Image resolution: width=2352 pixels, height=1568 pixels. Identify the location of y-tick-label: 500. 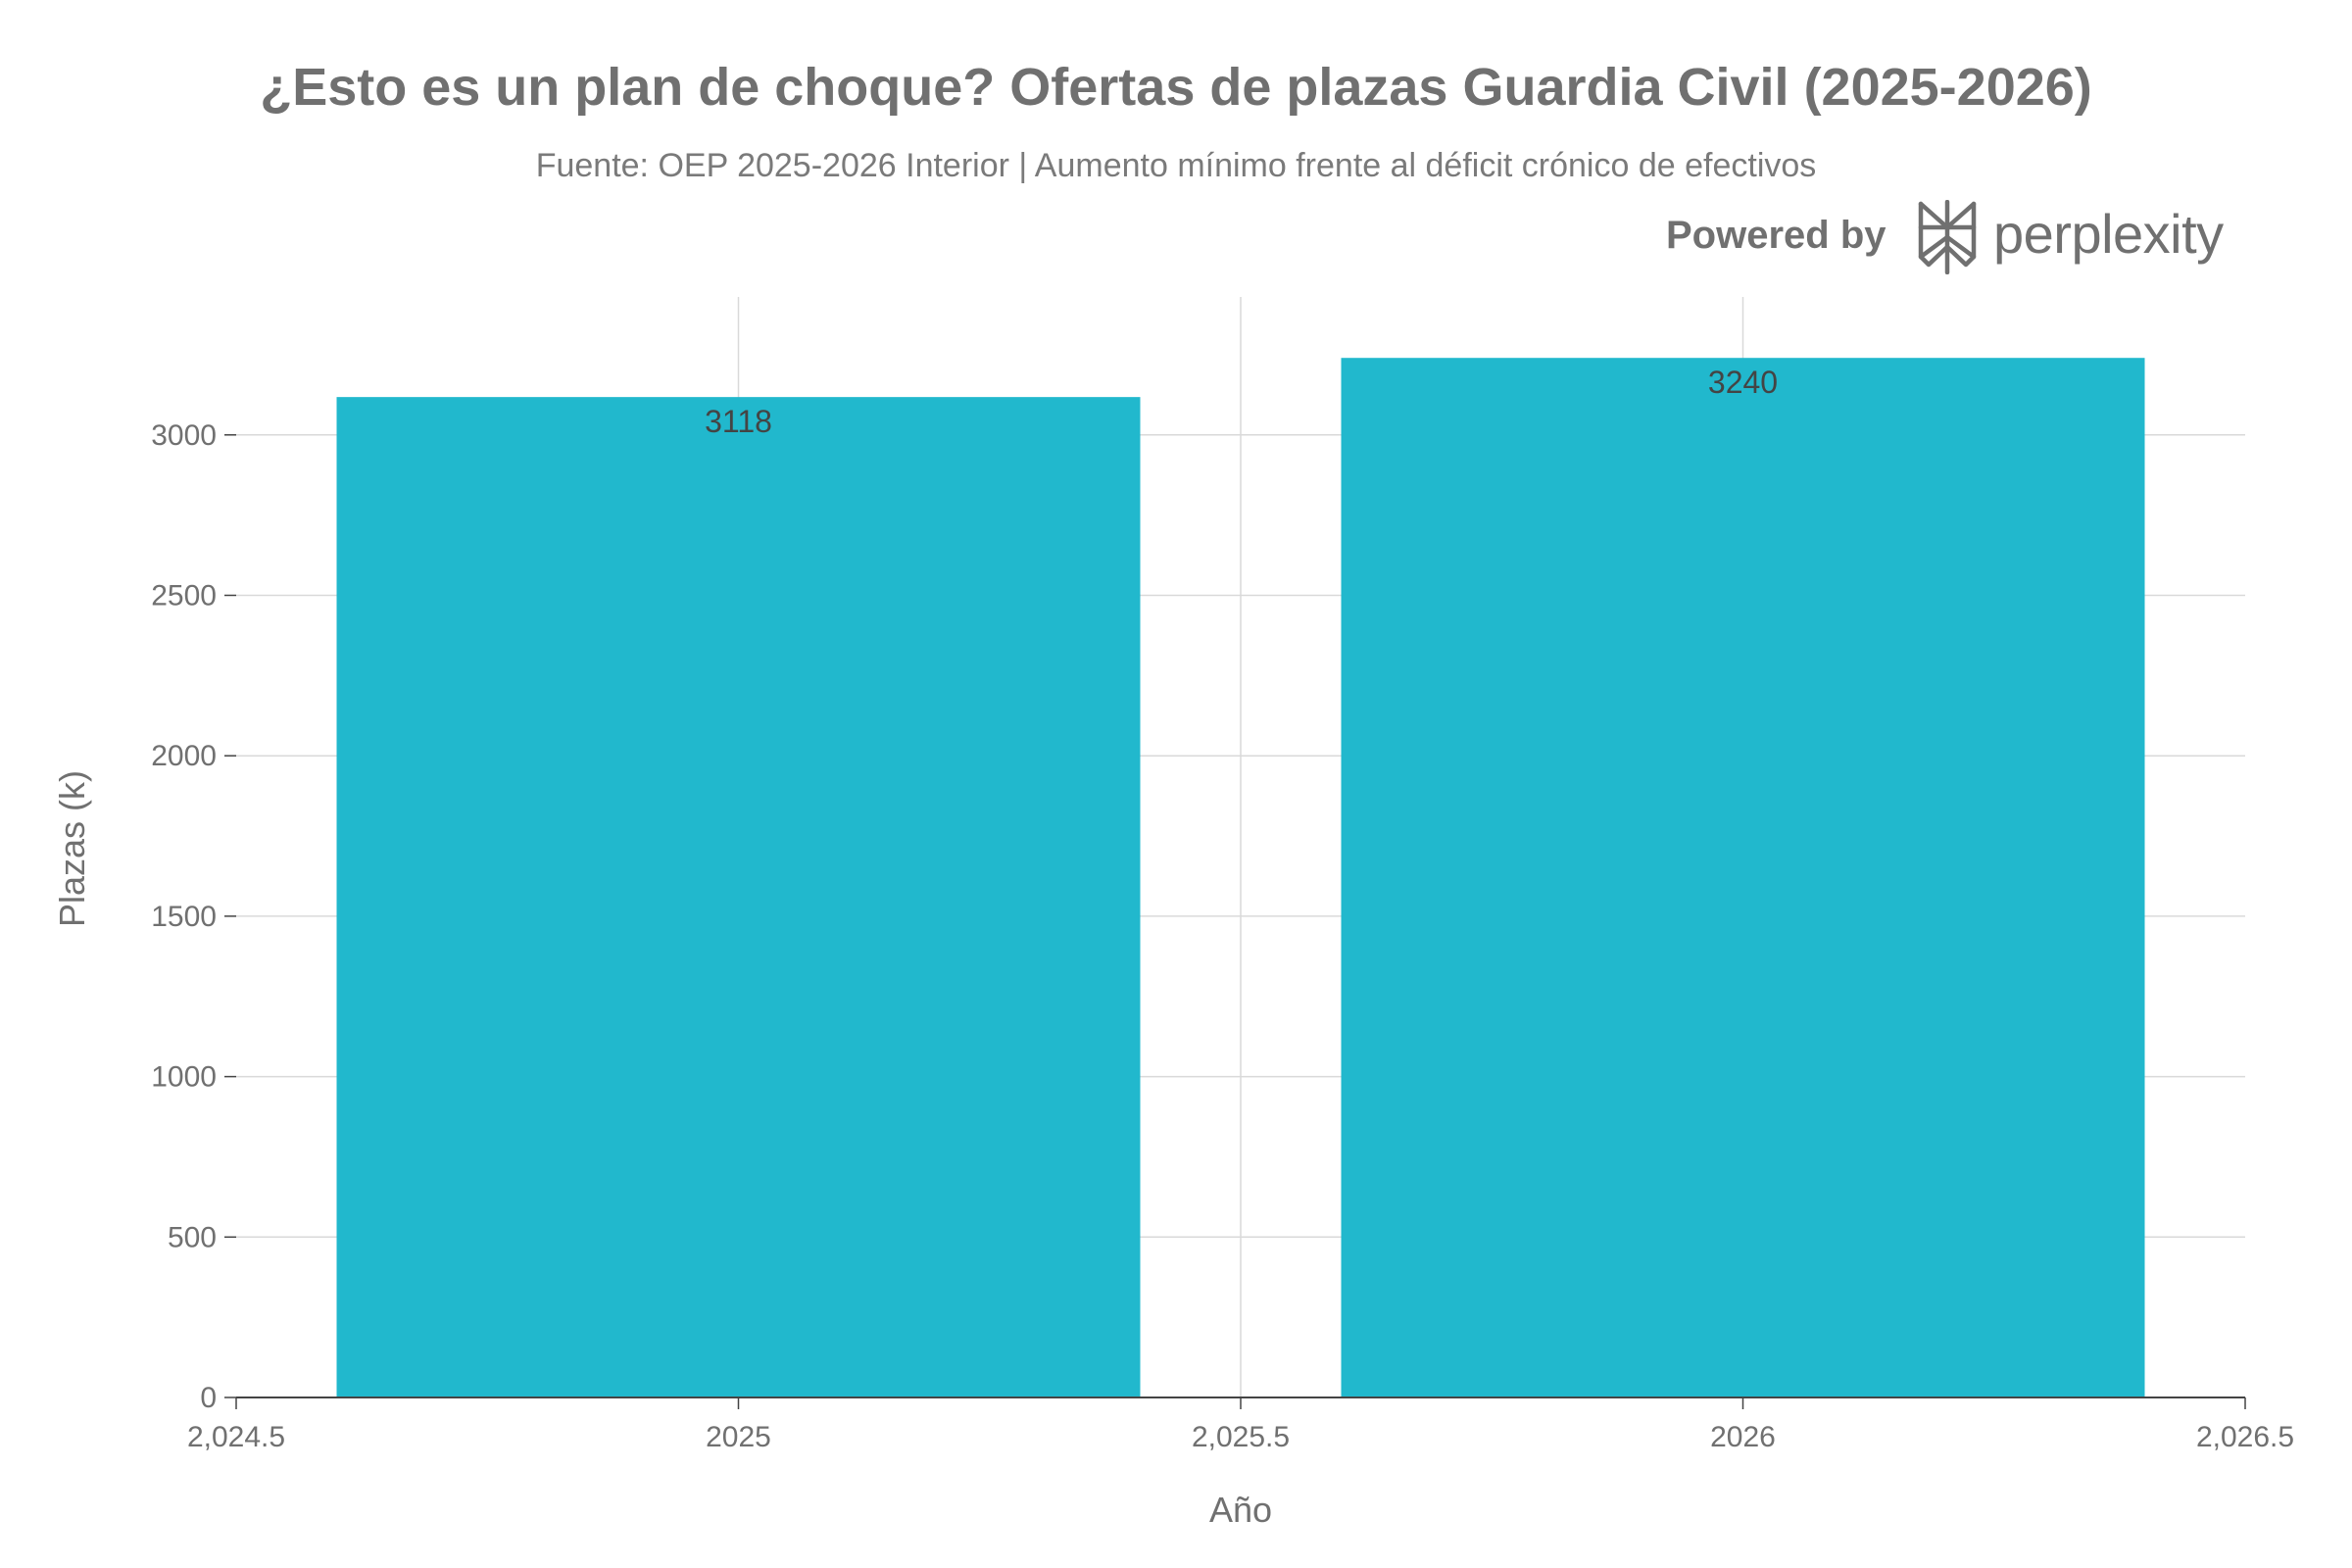
(192, 1237).